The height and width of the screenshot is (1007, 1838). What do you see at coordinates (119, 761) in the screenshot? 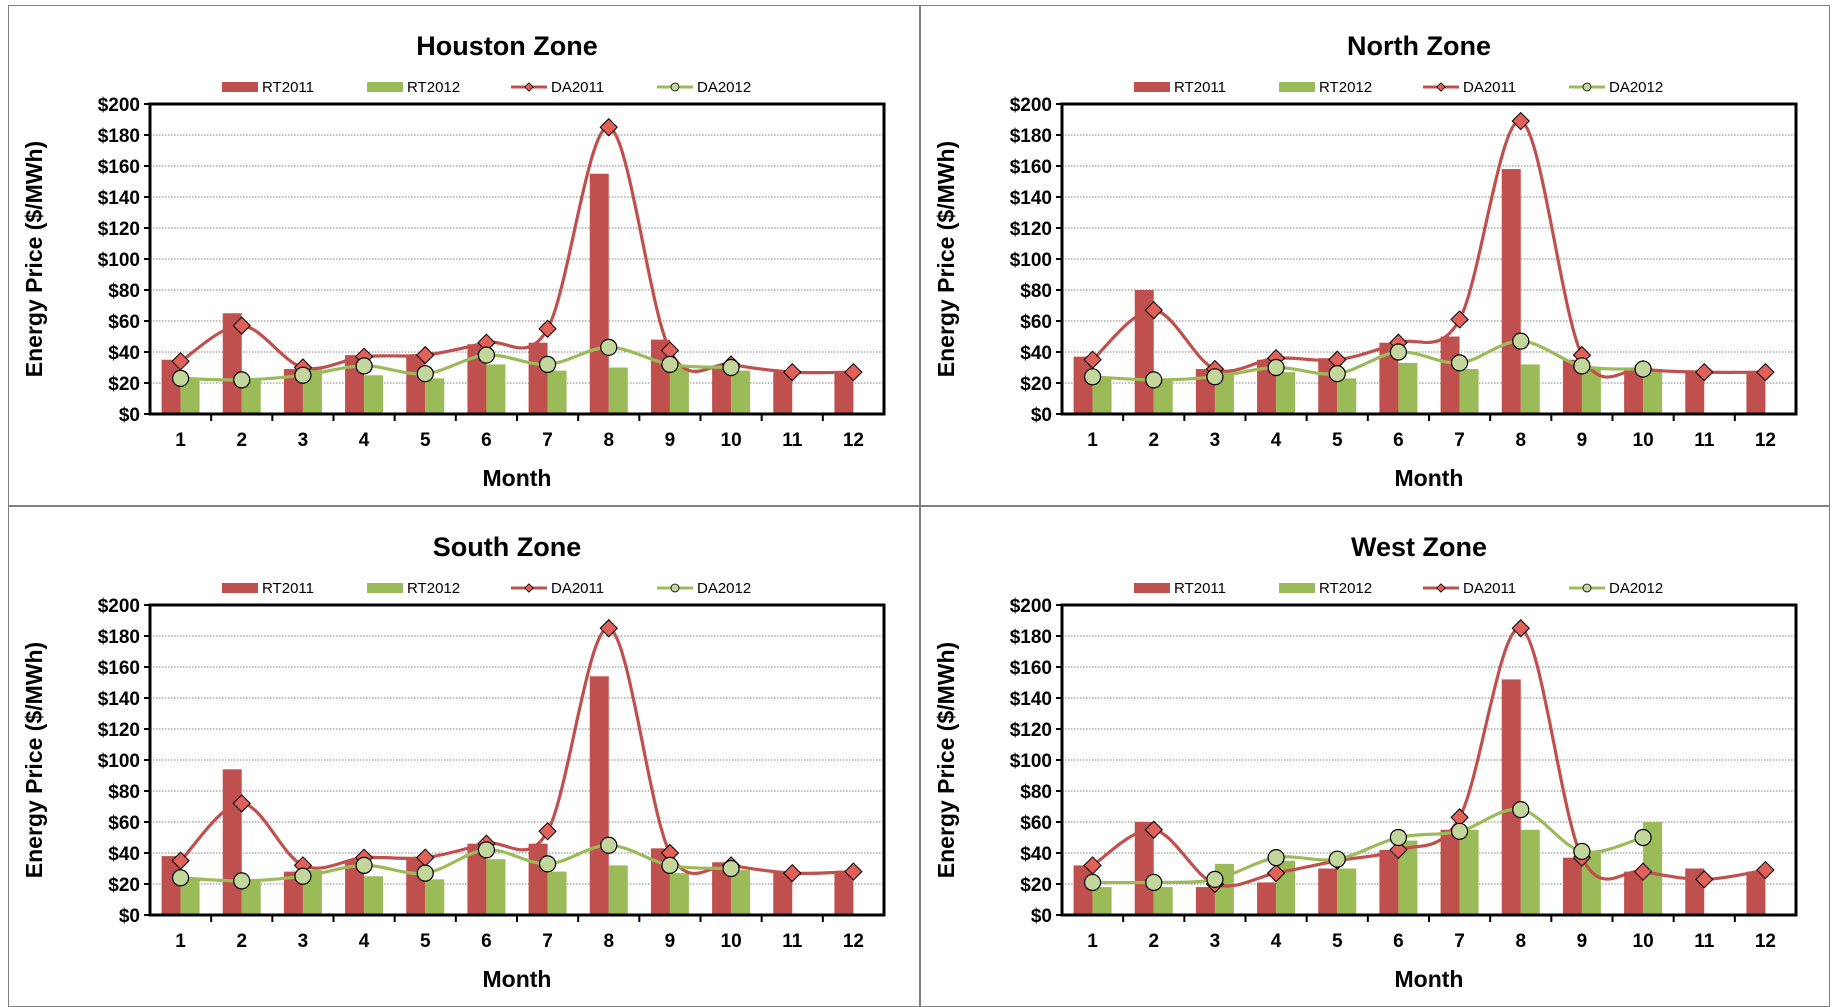
I see `y-tick-label: $100` at bounding box center [119, 761].